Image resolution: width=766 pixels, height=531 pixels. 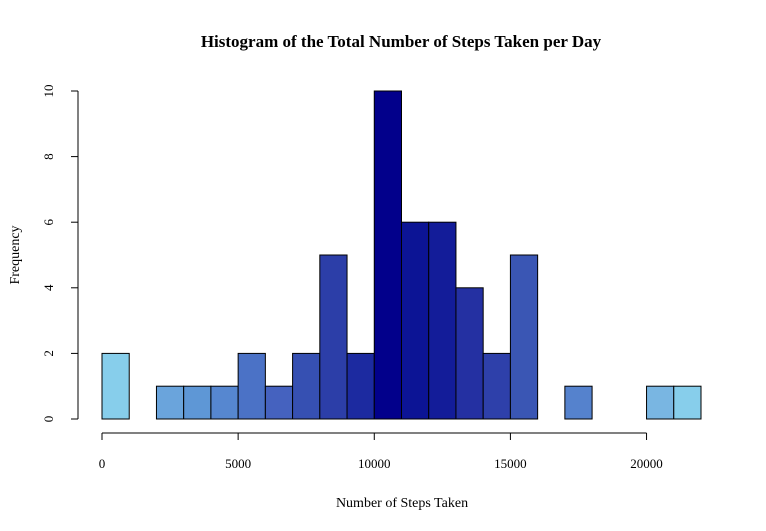 I want to click on y-tick-label: 8, so click(x=48, y=156).